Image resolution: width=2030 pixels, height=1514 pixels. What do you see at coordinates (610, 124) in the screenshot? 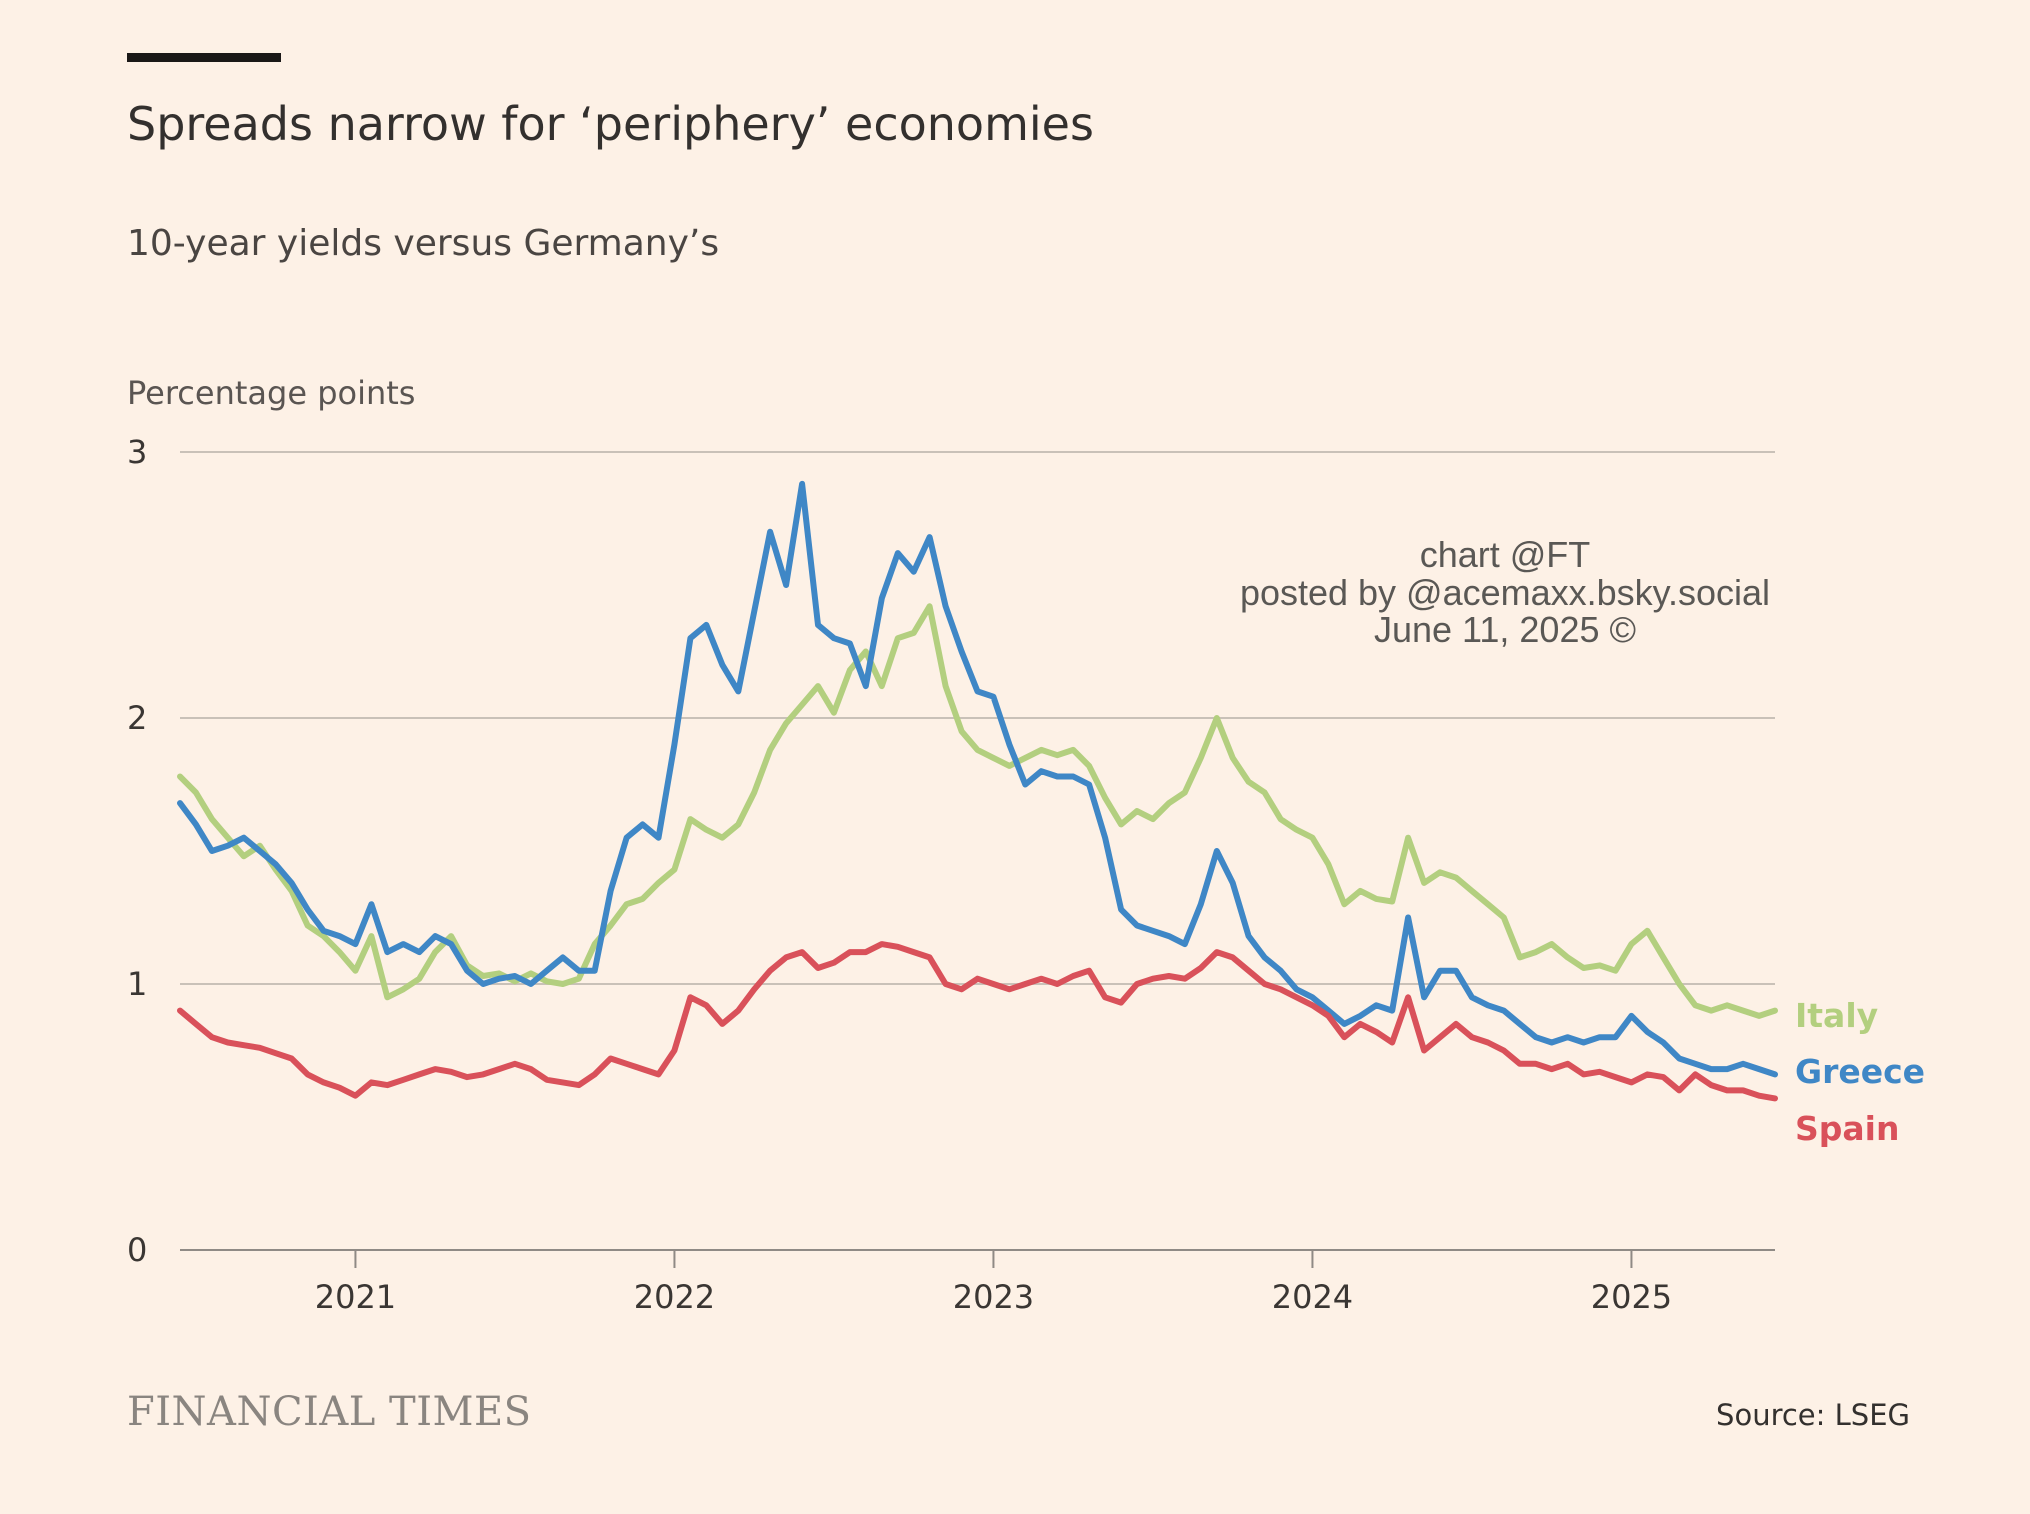
I see `chart-title: Spreads narrow for ‘periphery’ economies` at bounding box center [610, 124].